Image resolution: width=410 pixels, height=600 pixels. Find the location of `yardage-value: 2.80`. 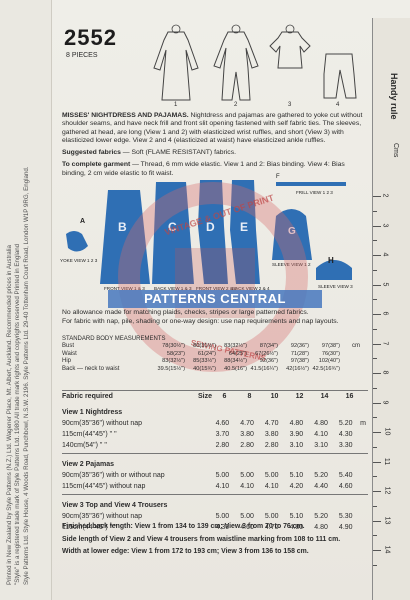

yardage-value: 2.80 is located at coordinates (271, 445).